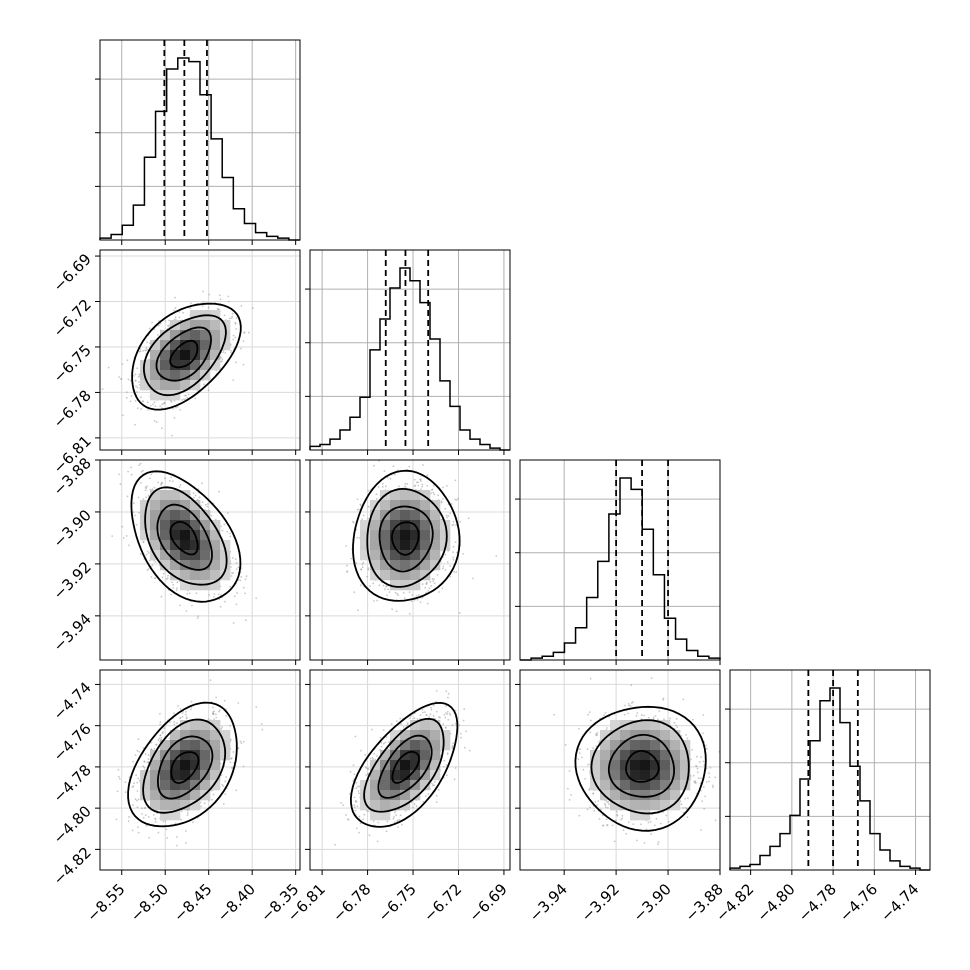 The width and height of the screenshot is (970, 970). Describe the element at coordinates (829, 779) in the screenshot. I see `histogram-step` at that location.